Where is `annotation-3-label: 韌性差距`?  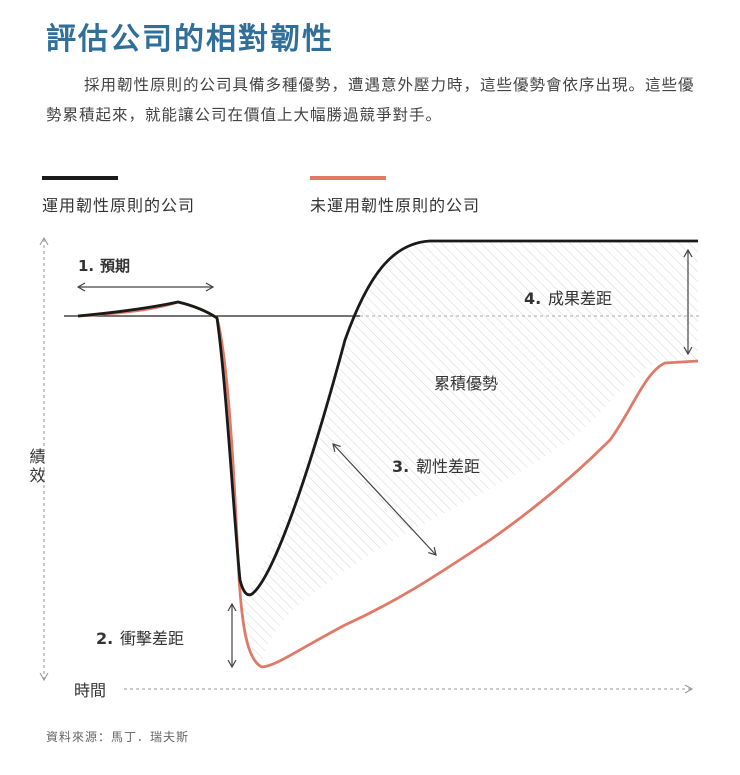
annotation-3-label: 韌性差距 is located at coordinates (448, 466).